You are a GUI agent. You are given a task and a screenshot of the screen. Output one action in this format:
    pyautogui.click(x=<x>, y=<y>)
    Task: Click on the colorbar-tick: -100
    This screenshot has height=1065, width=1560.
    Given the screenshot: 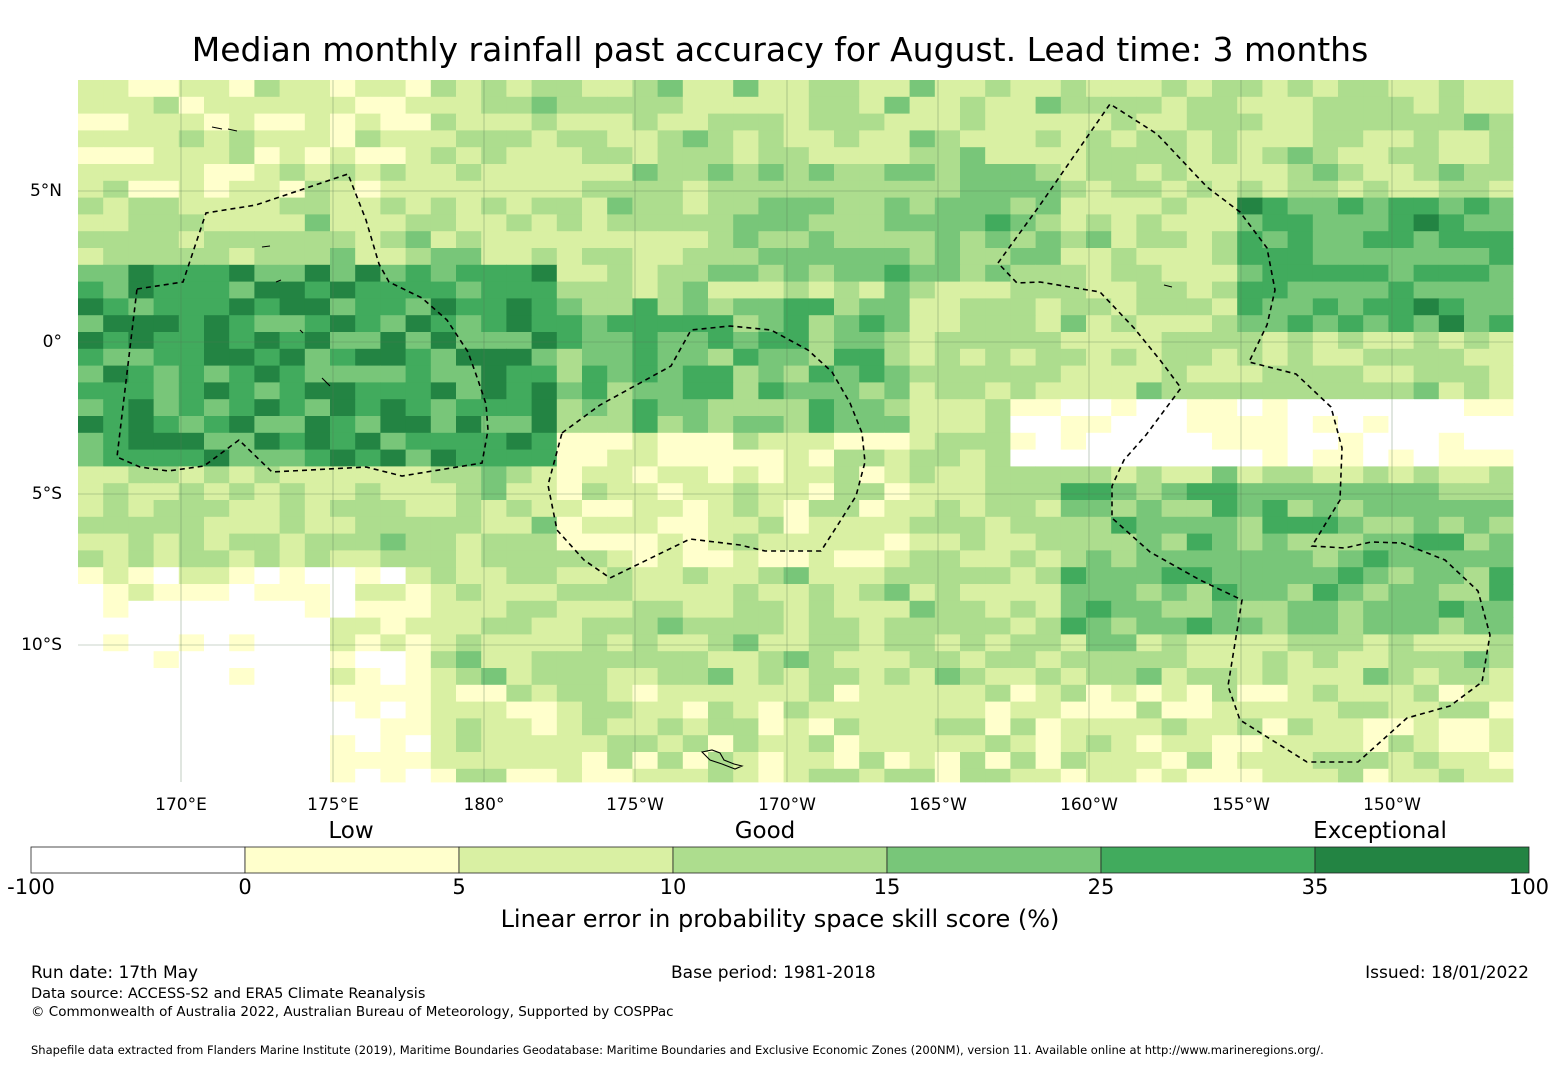 What is the action you would take?
    pyautogui.click(x=31, y=887)
    